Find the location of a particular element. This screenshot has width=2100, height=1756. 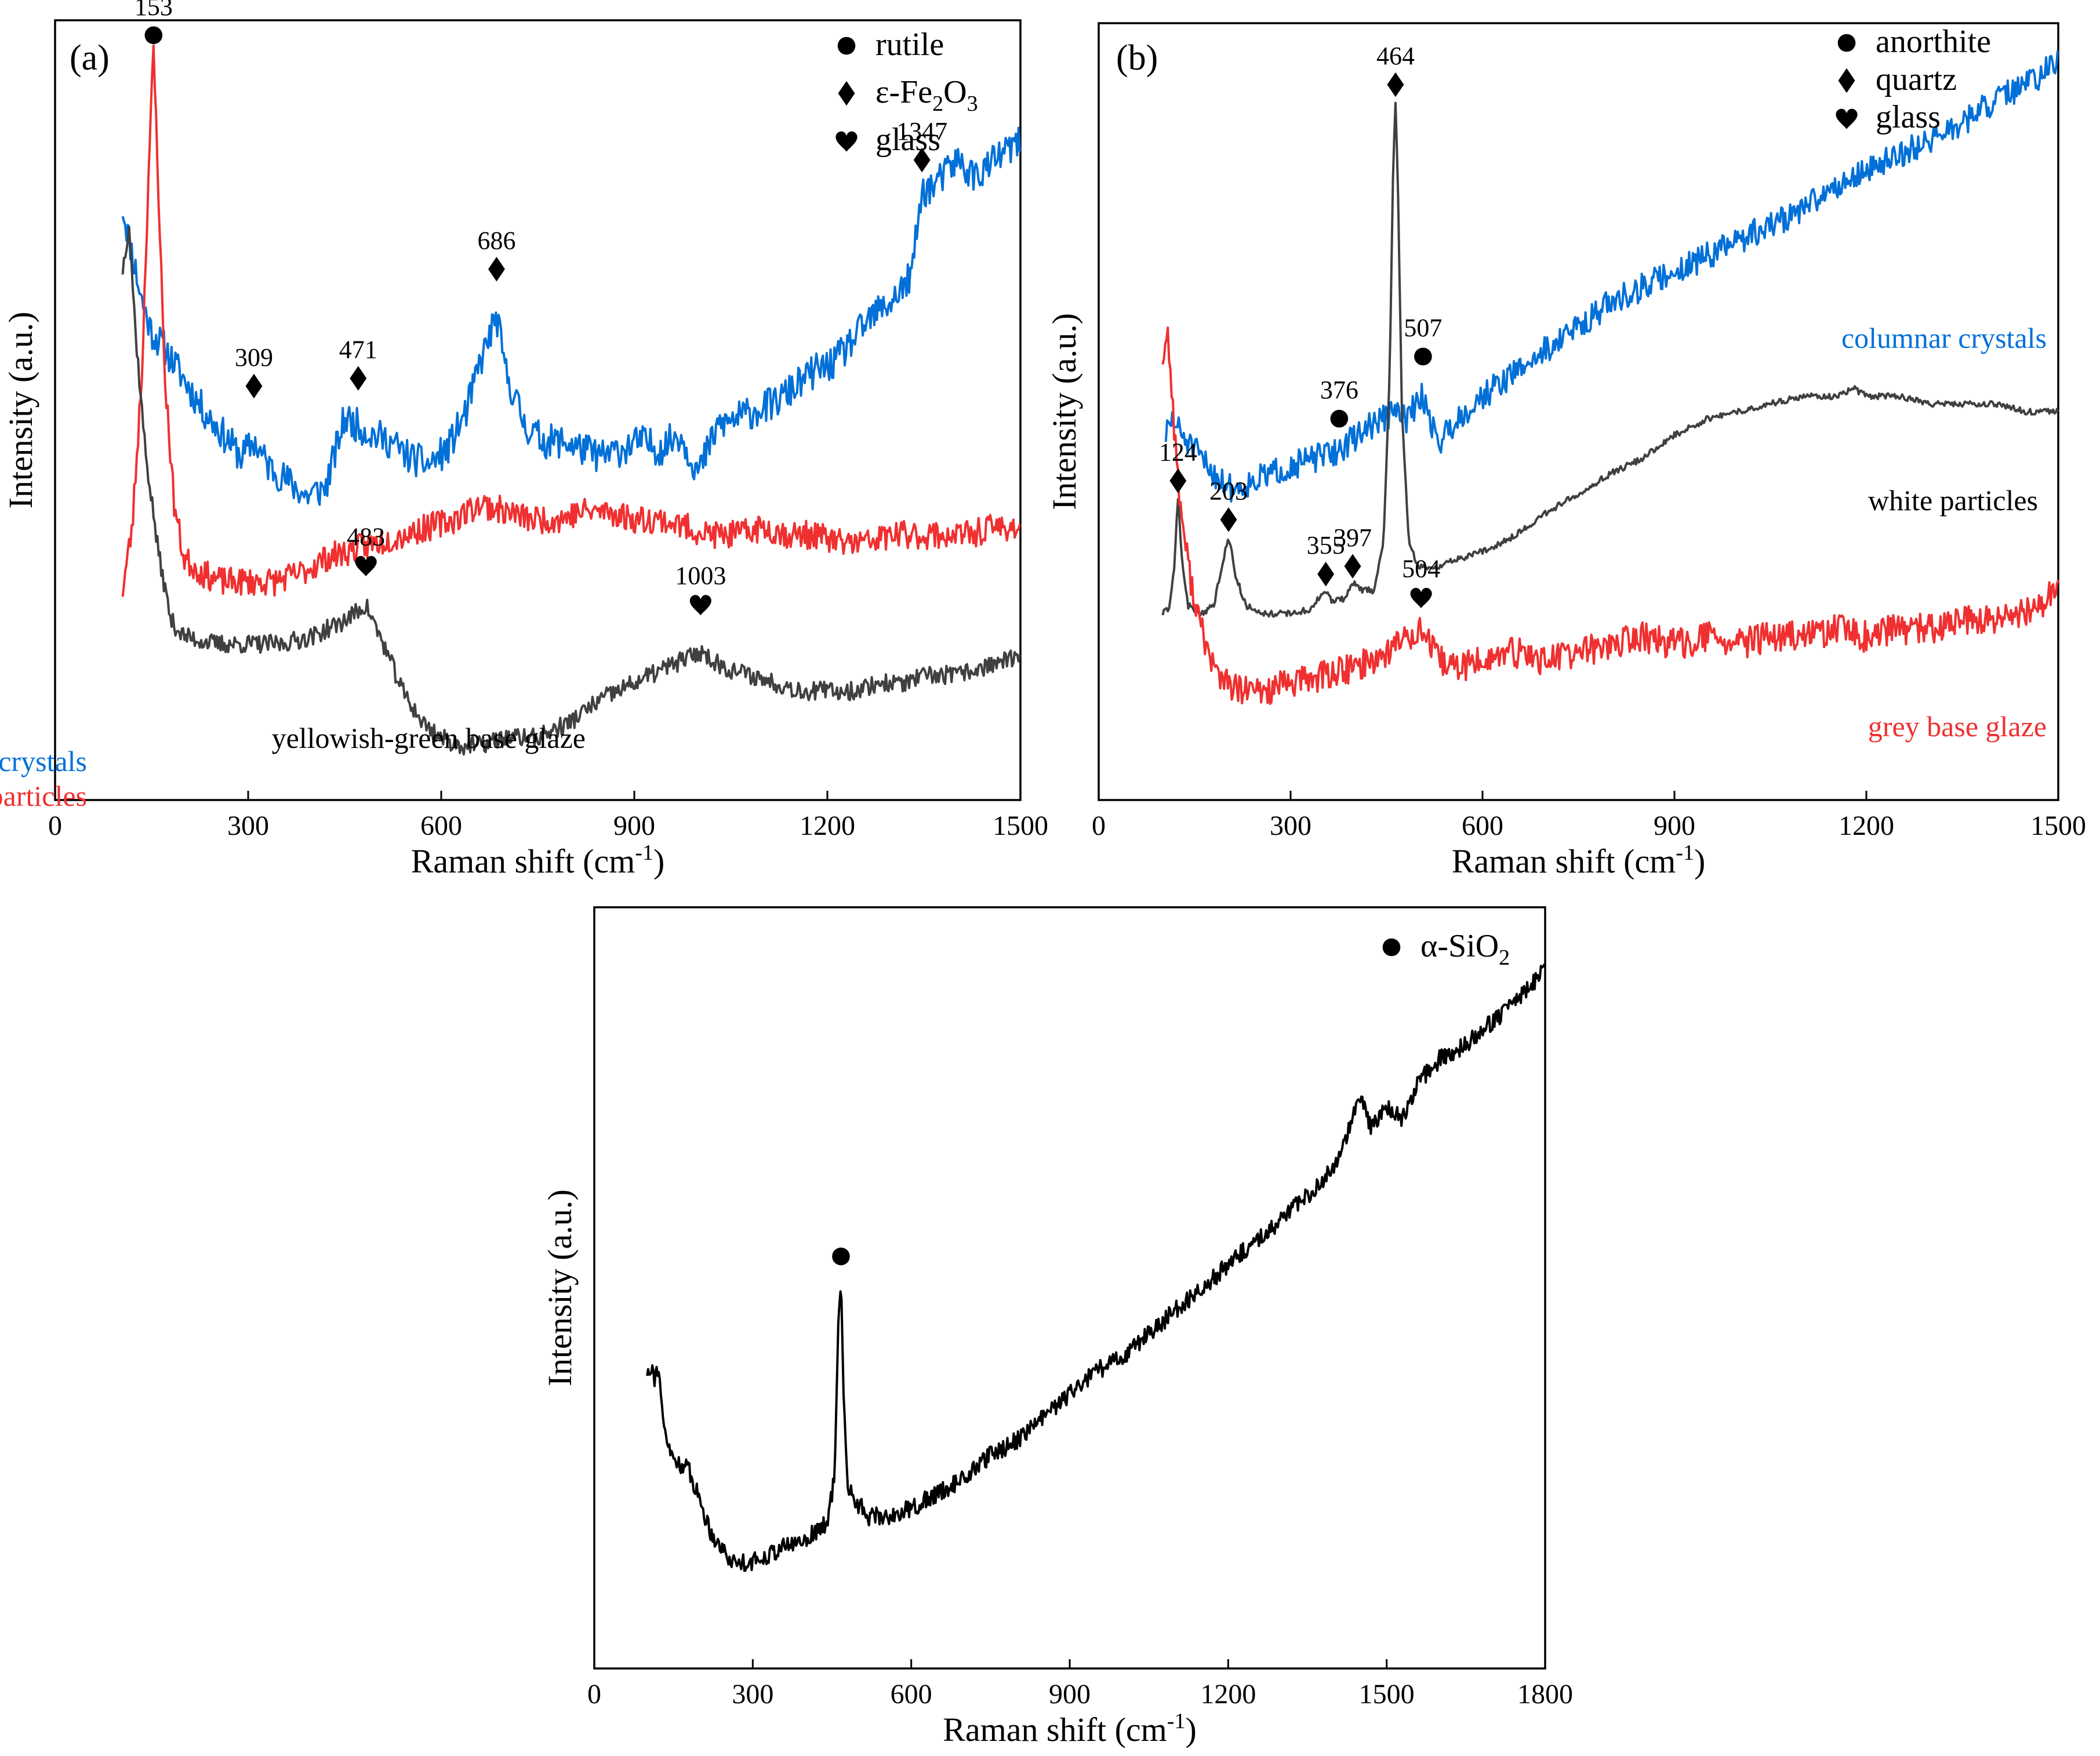

legend-label: α-SiO2 is located at coordinates (1465, 949).